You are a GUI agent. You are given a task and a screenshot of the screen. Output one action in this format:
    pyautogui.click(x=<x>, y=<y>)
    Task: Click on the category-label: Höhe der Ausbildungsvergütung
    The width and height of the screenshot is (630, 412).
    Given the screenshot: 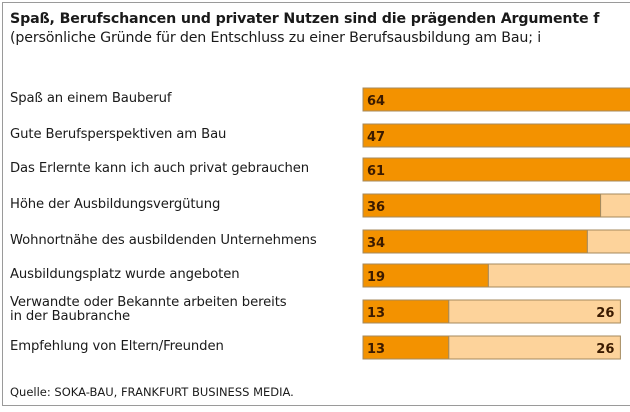 What is the action you would take?
    pyautogui.click(x=115, y=205)
    